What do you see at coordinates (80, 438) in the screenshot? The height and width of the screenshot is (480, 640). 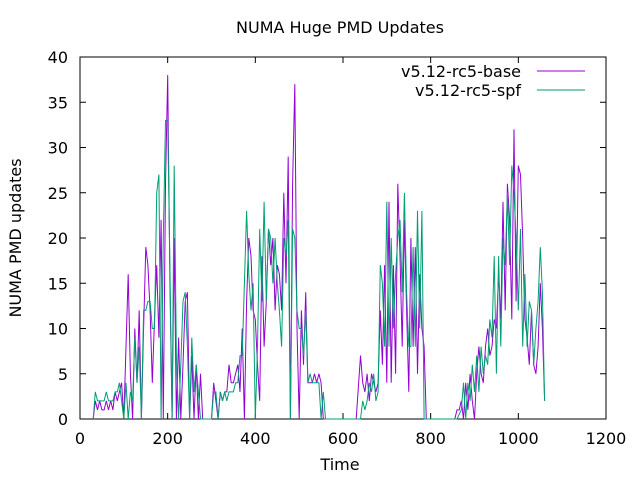 I see `x-tick-label: 0` at bounding box center [80, 438].